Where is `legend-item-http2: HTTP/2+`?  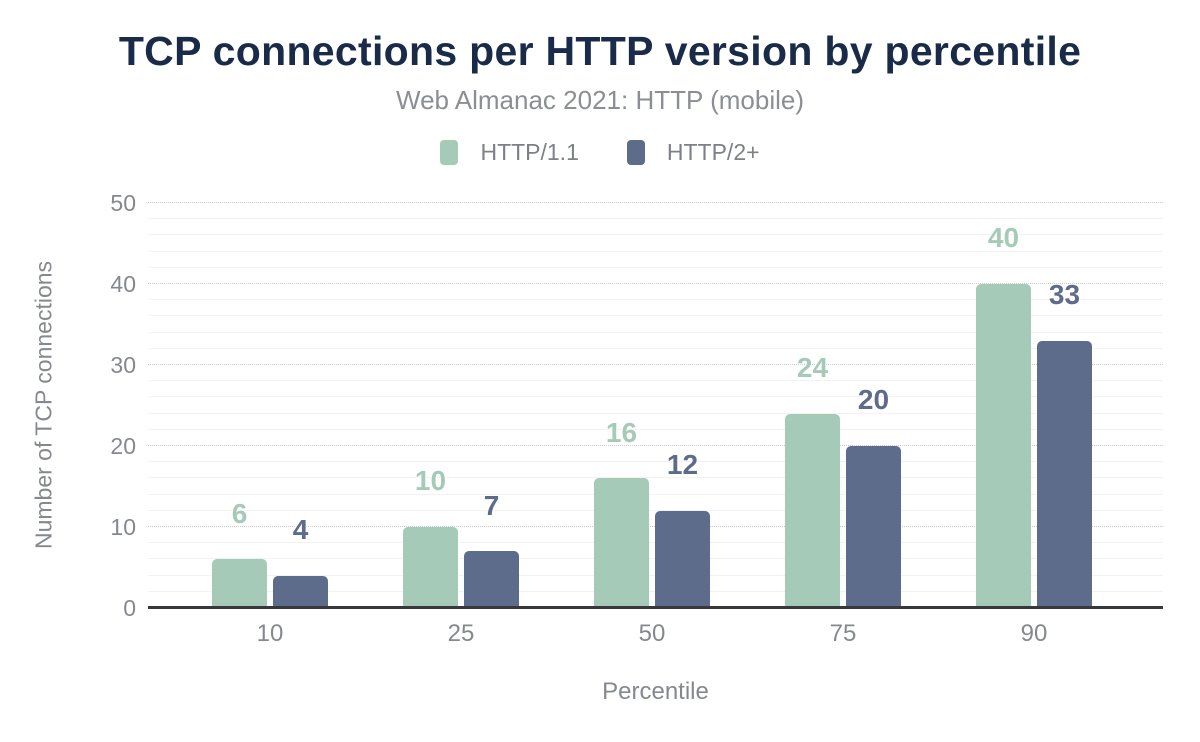
legend-item-http2: HTTP/2+ is located at coordinates (693, 152).